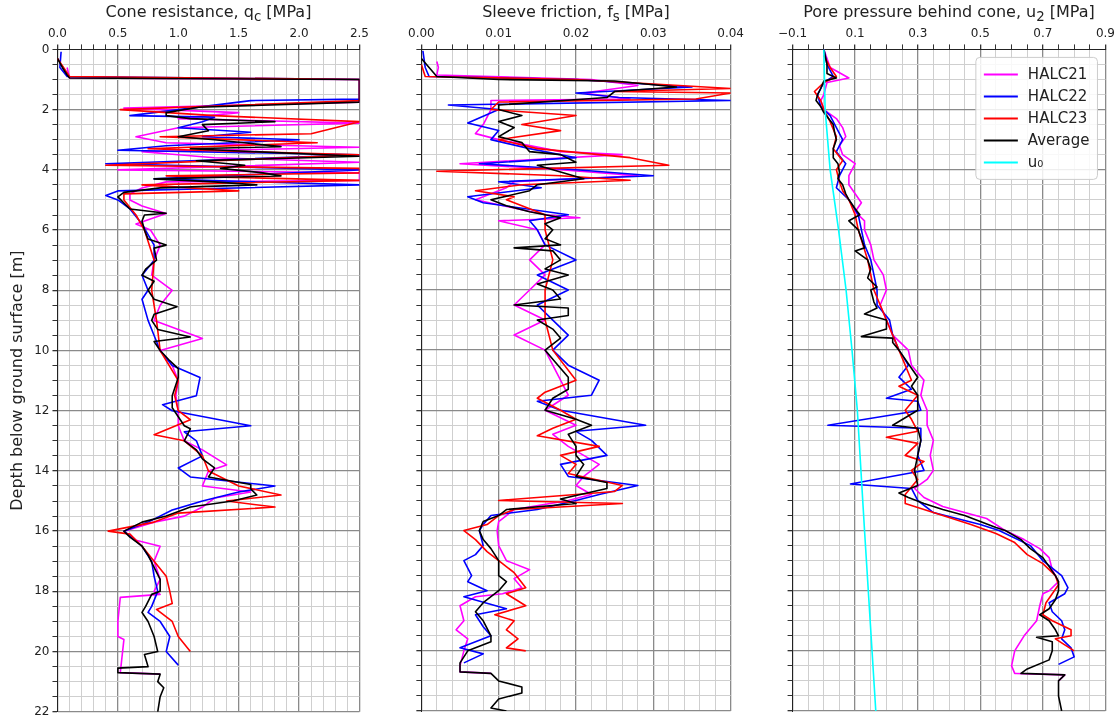 The width and height of the screenshot is (1118, 722). What do you see at coordinates (239, 33) in the screenshot?
I see `x-tick-label: 1.5` at bounding box center [239, 33].